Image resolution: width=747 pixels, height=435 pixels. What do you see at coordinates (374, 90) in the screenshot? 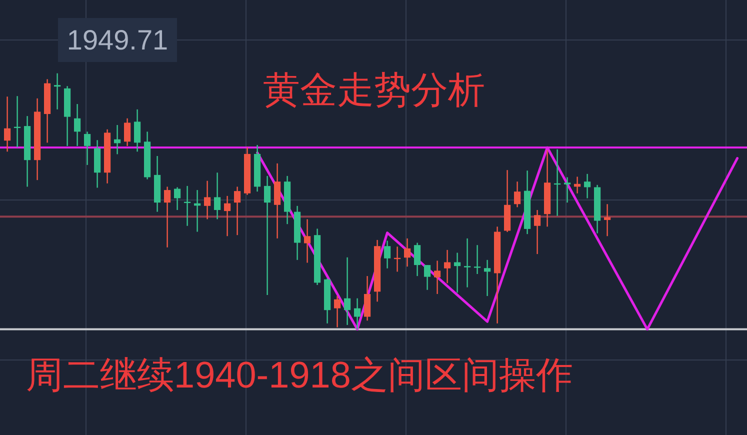
I see `chart-title: 黄金走势分析` at bounding box center [374, 90].